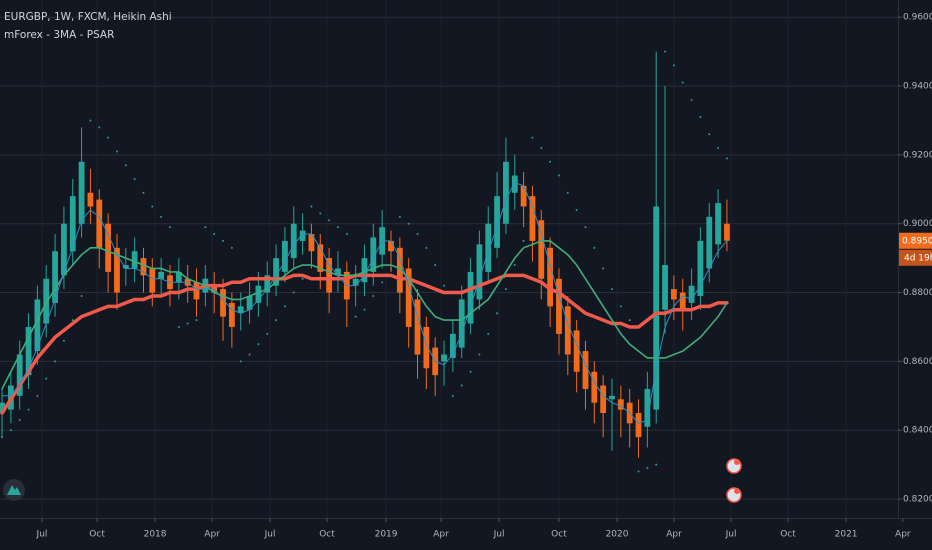 The image size is (932, 550). What do you see at coordinates (917, 18) in the screenshot?
I see `y-tick-label: 0.96000` at bounding box center [917, 18].